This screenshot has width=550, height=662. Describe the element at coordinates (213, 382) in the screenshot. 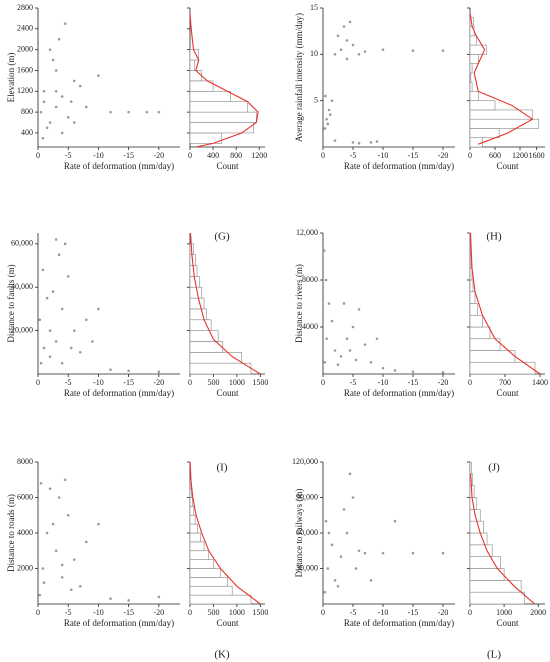

I see `hist-x-tick-label: 500` at that location.